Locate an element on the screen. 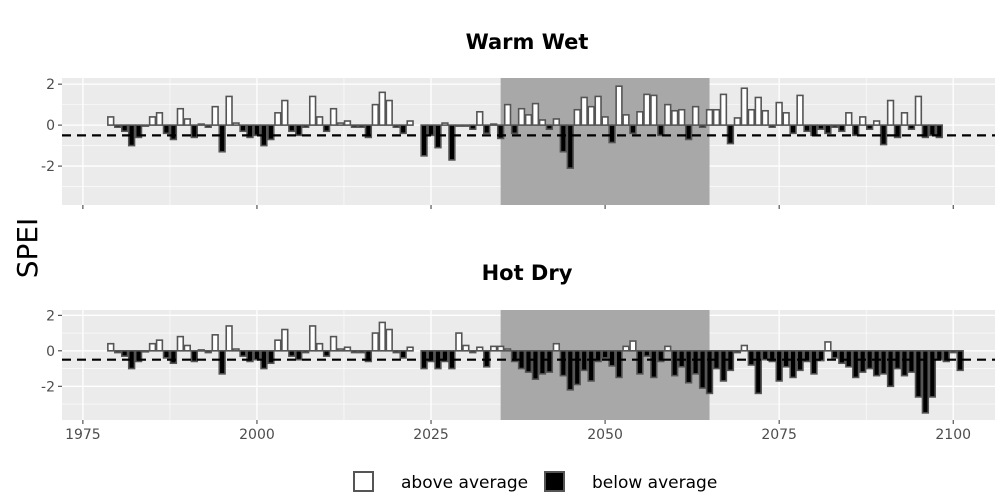 This screenshot has width=1000, height=500. bar-2006 is located at coordinates (299, 355).